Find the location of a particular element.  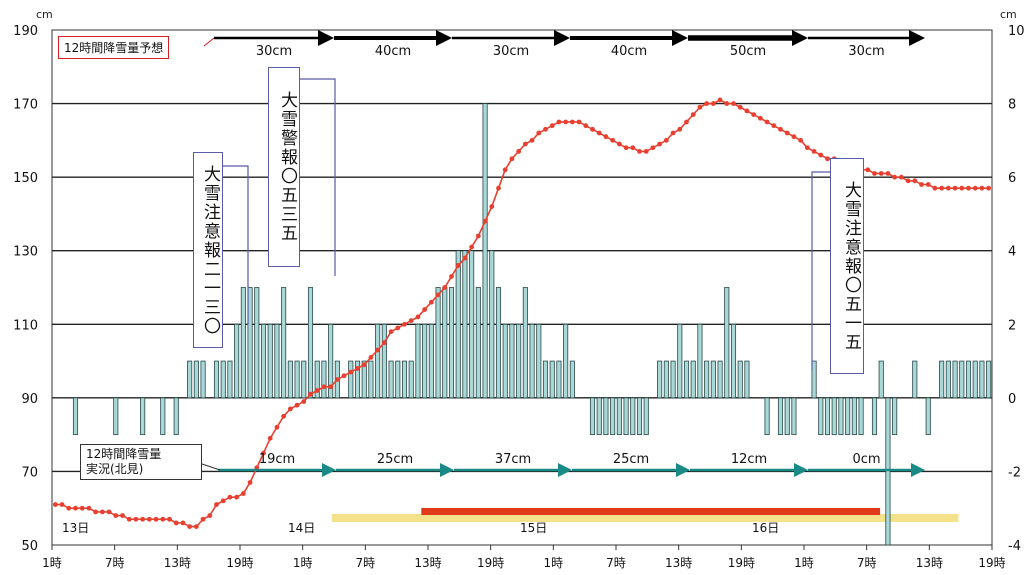

forecast-arrow-label: 50cm is located at coordinates (748, 51).